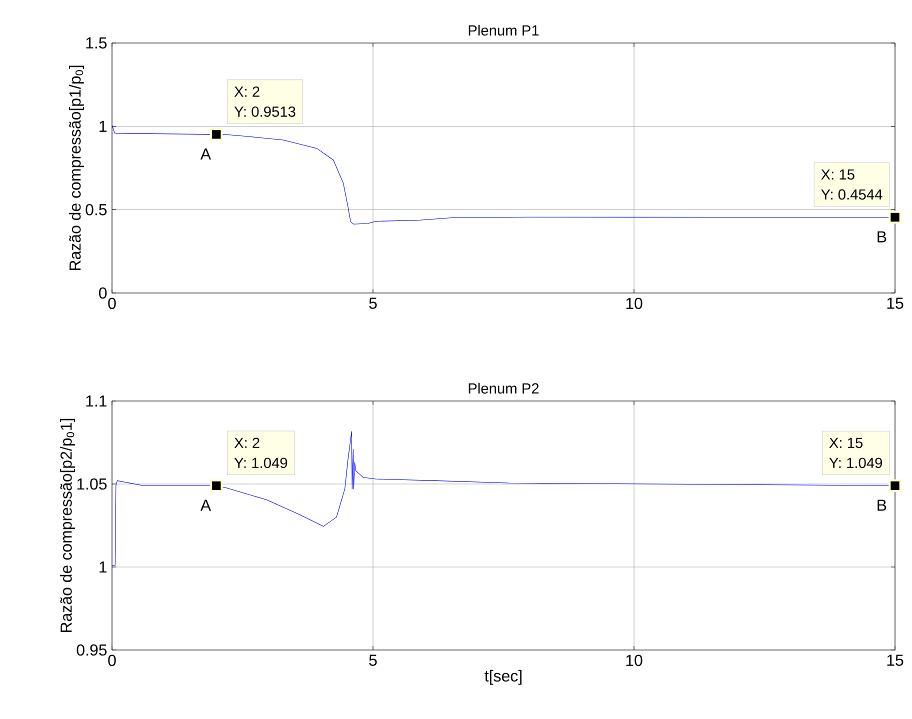 The height and width of the screenshot is (719, 912). What do you see at coordinates (68, 525) in the screenshot?
I see `y-axis-title: Razão de compressão[p2/p$_{0}$1]` at bounding box center [68, 525].